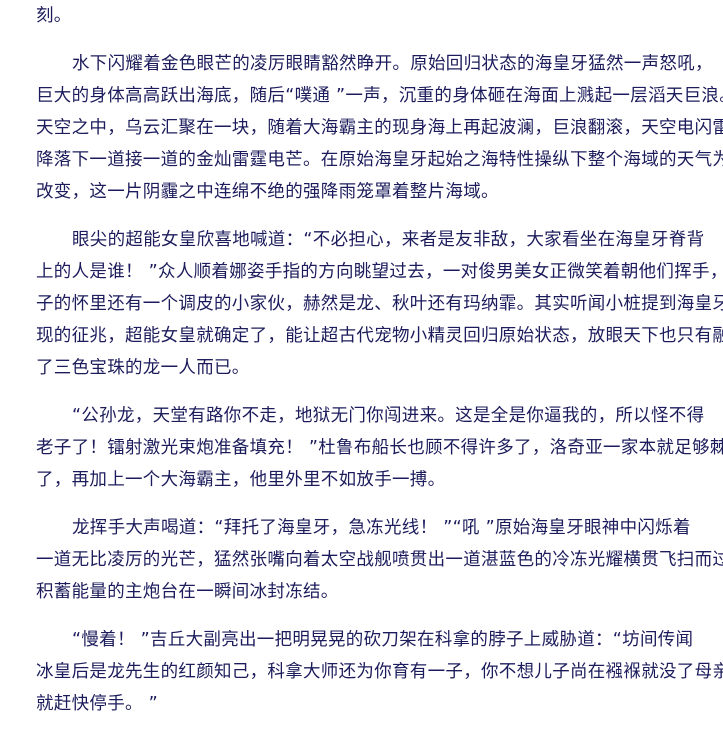 Image resolution: width=723 pixels, height=736 pixels. I want to click on text-line: 龙挥手大声喝道：“拜托了海皇牙，急冻光线！ ”“吼 ”原始海皇牙眼神中闪烁着, so click(381, 528).